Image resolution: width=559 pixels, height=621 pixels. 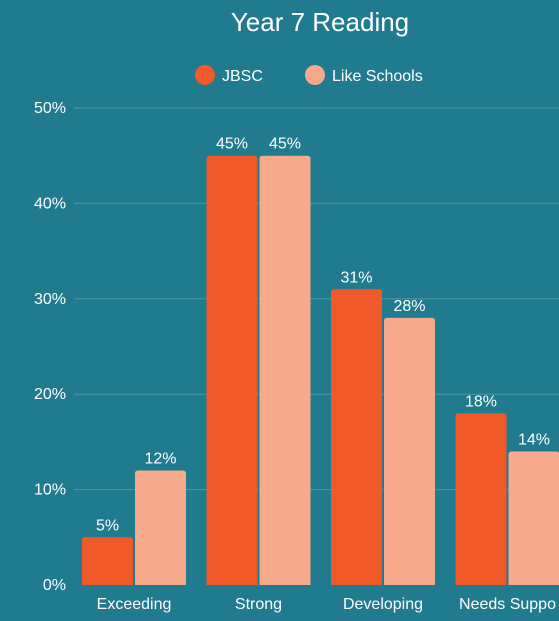 What do you see at coordinates (285, 144) in the screenshot?
I see `data-label-like-schools-strong: 45%` at bounding box center [285, 144].